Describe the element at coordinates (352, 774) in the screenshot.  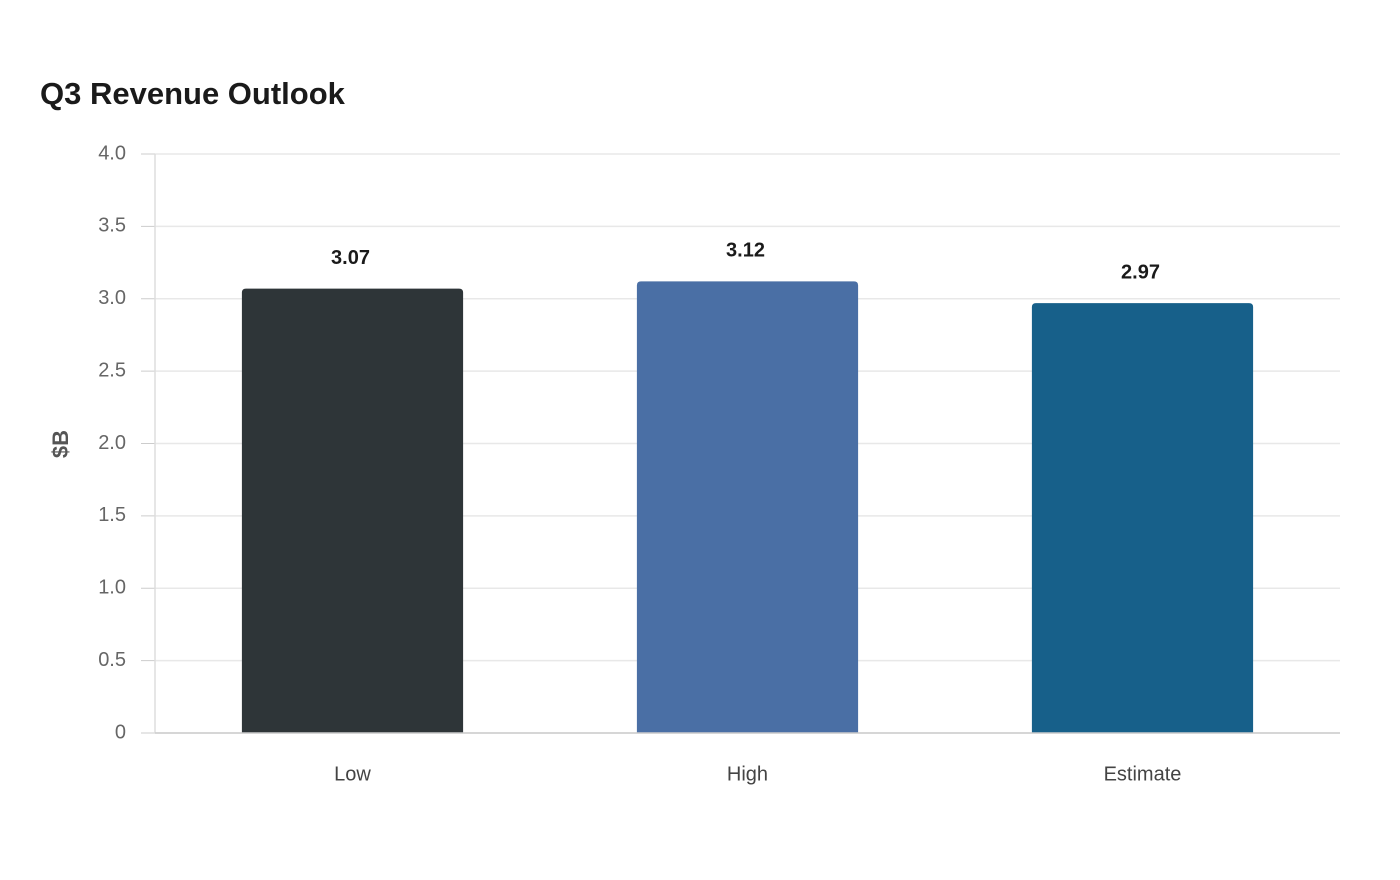
I see `x-tick-label: Low` at that location.